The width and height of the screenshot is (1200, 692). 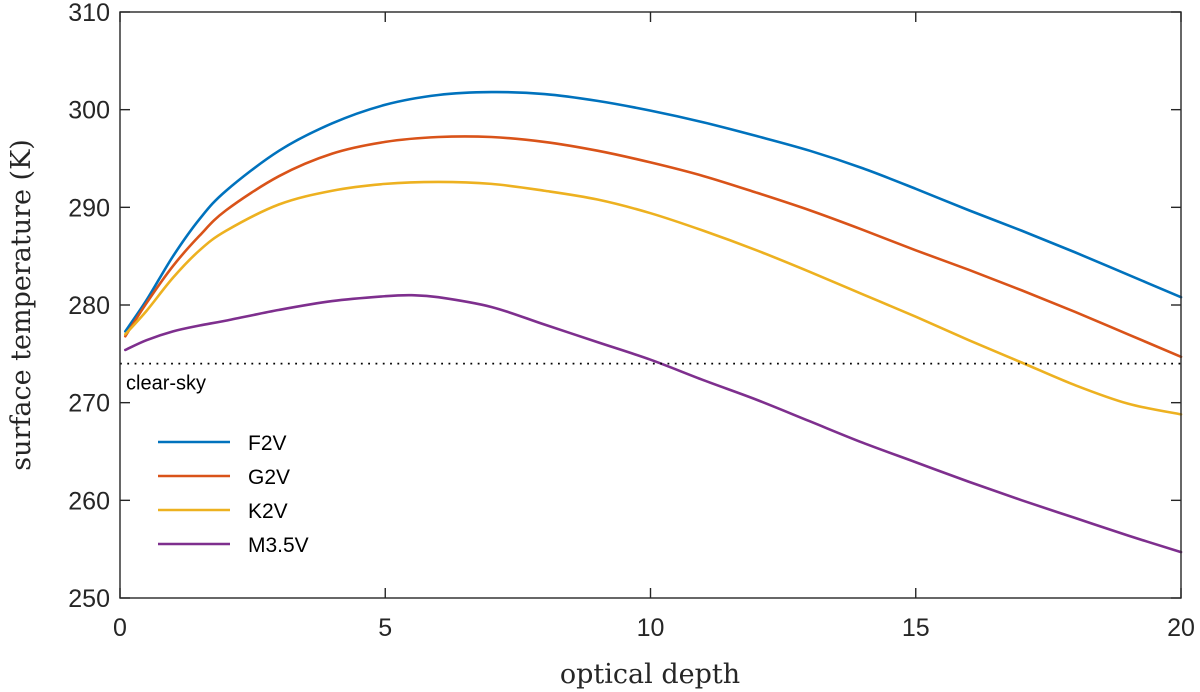 I want to click on clear-sky-label: clear-sky, so click(x=166, y=384).